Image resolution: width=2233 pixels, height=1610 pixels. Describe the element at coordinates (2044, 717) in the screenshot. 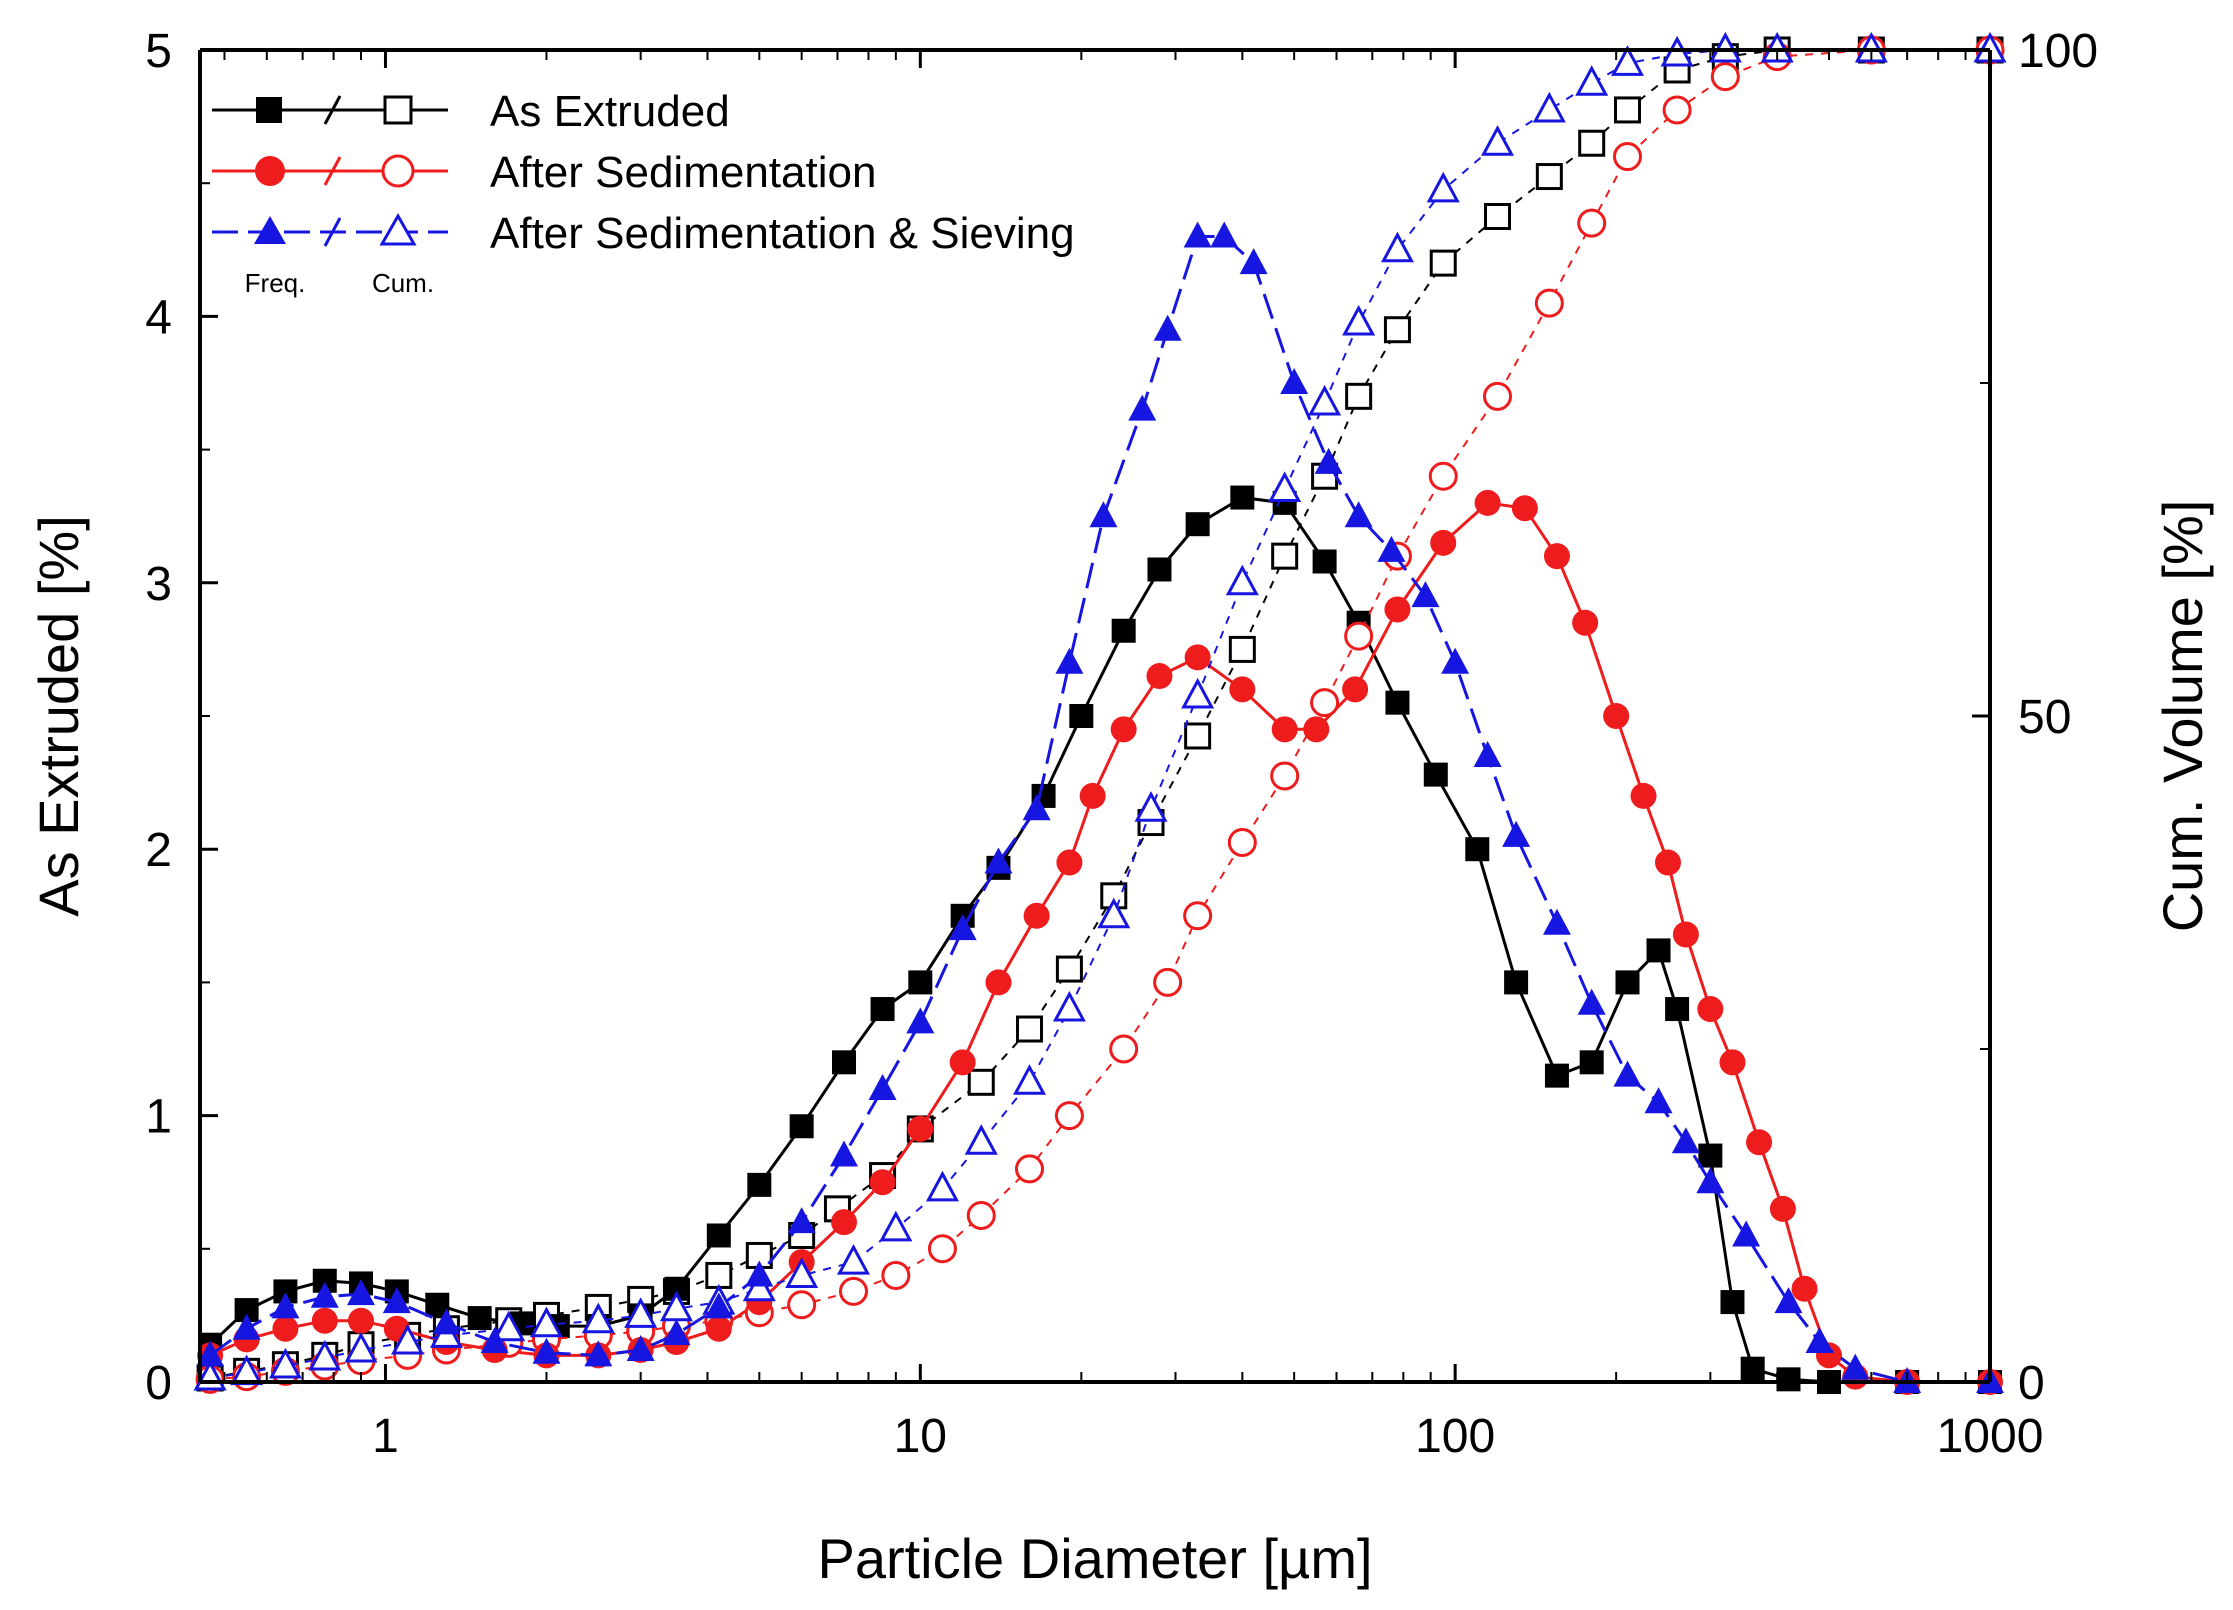

I see `y-right-tick-label: 50` at that location.